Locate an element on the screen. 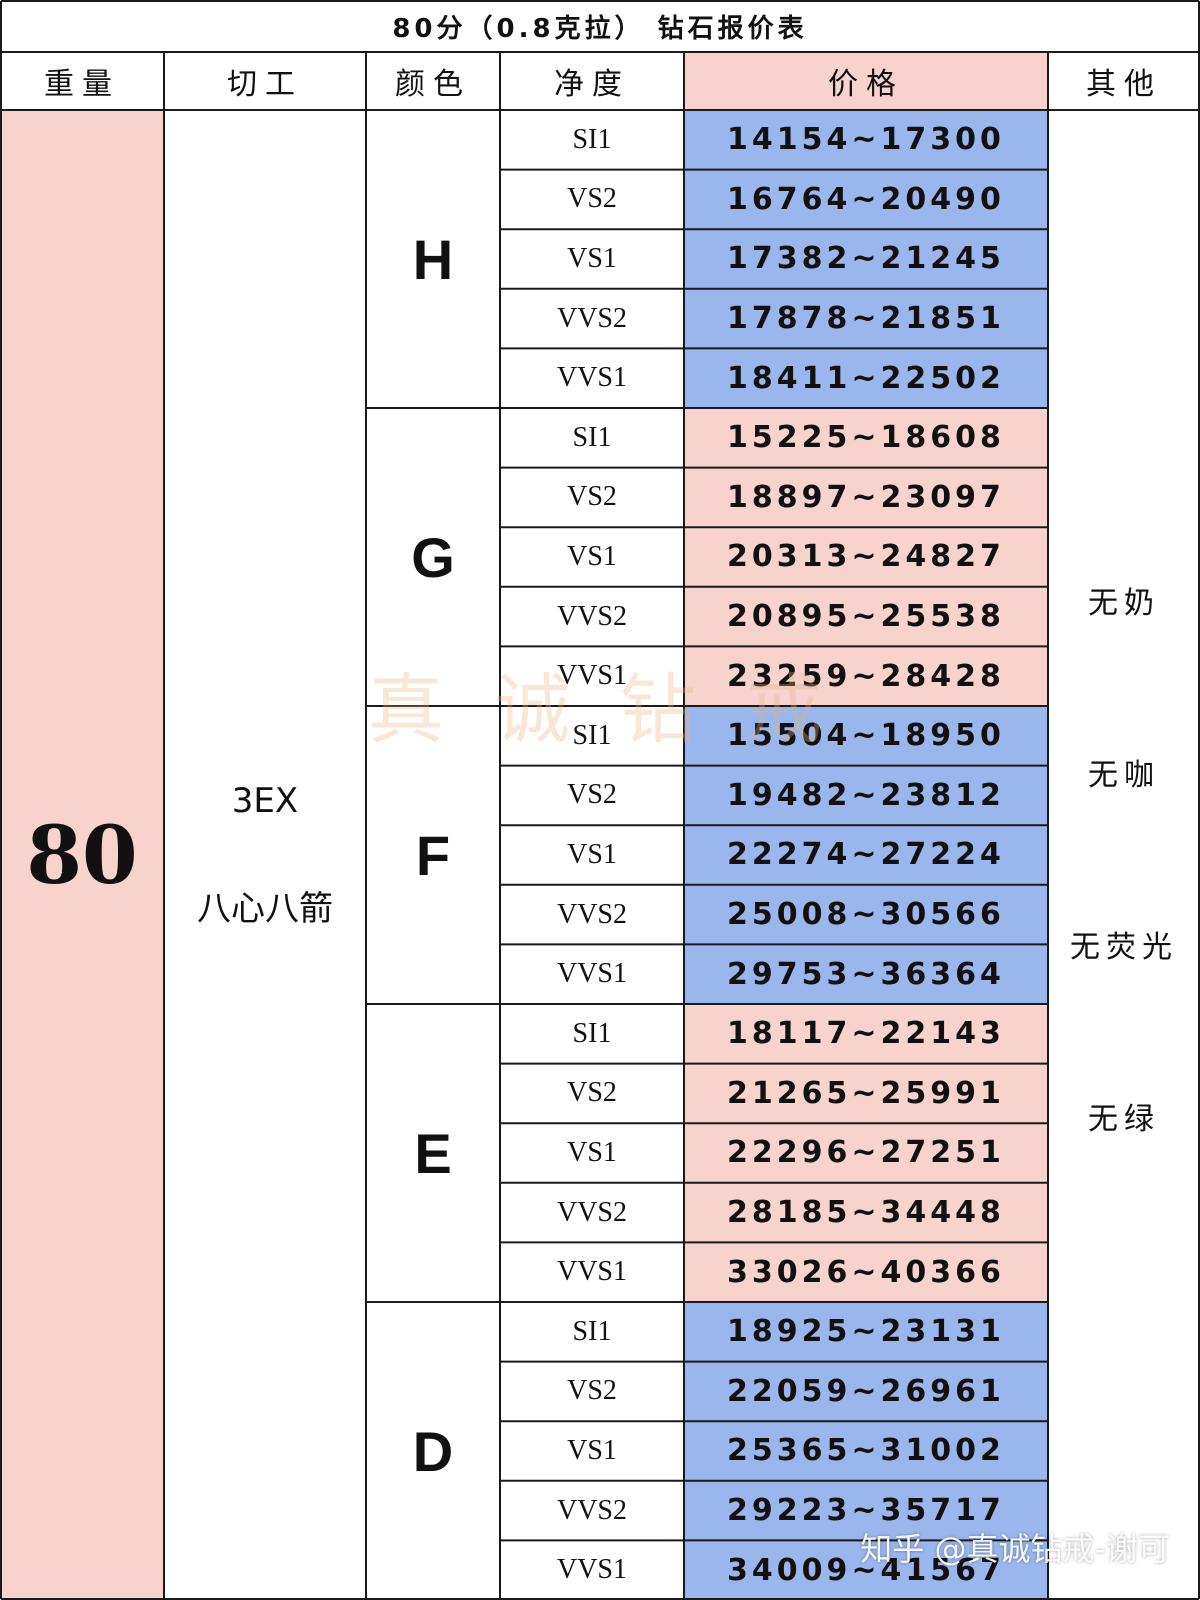 This screenshot has width=1200, height=1600. price-cell: 22059~26961 is located at coordinates (866, 1391).